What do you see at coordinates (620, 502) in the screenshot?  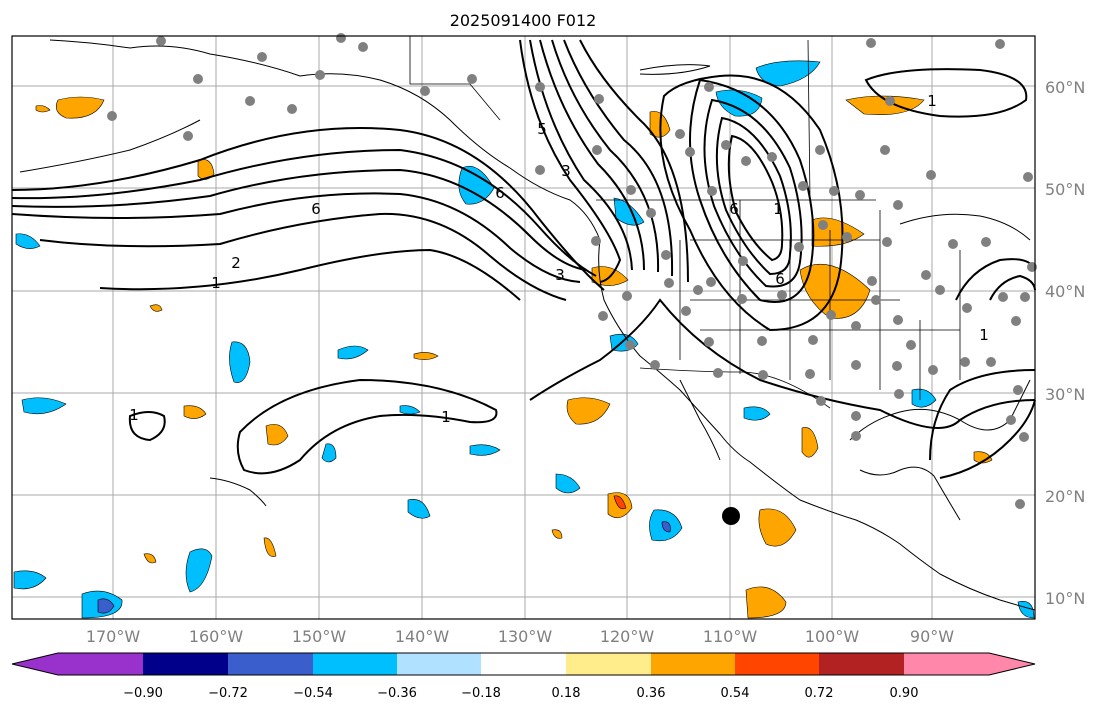 I see `strong-positive-area` at bounding box center [620, 502].